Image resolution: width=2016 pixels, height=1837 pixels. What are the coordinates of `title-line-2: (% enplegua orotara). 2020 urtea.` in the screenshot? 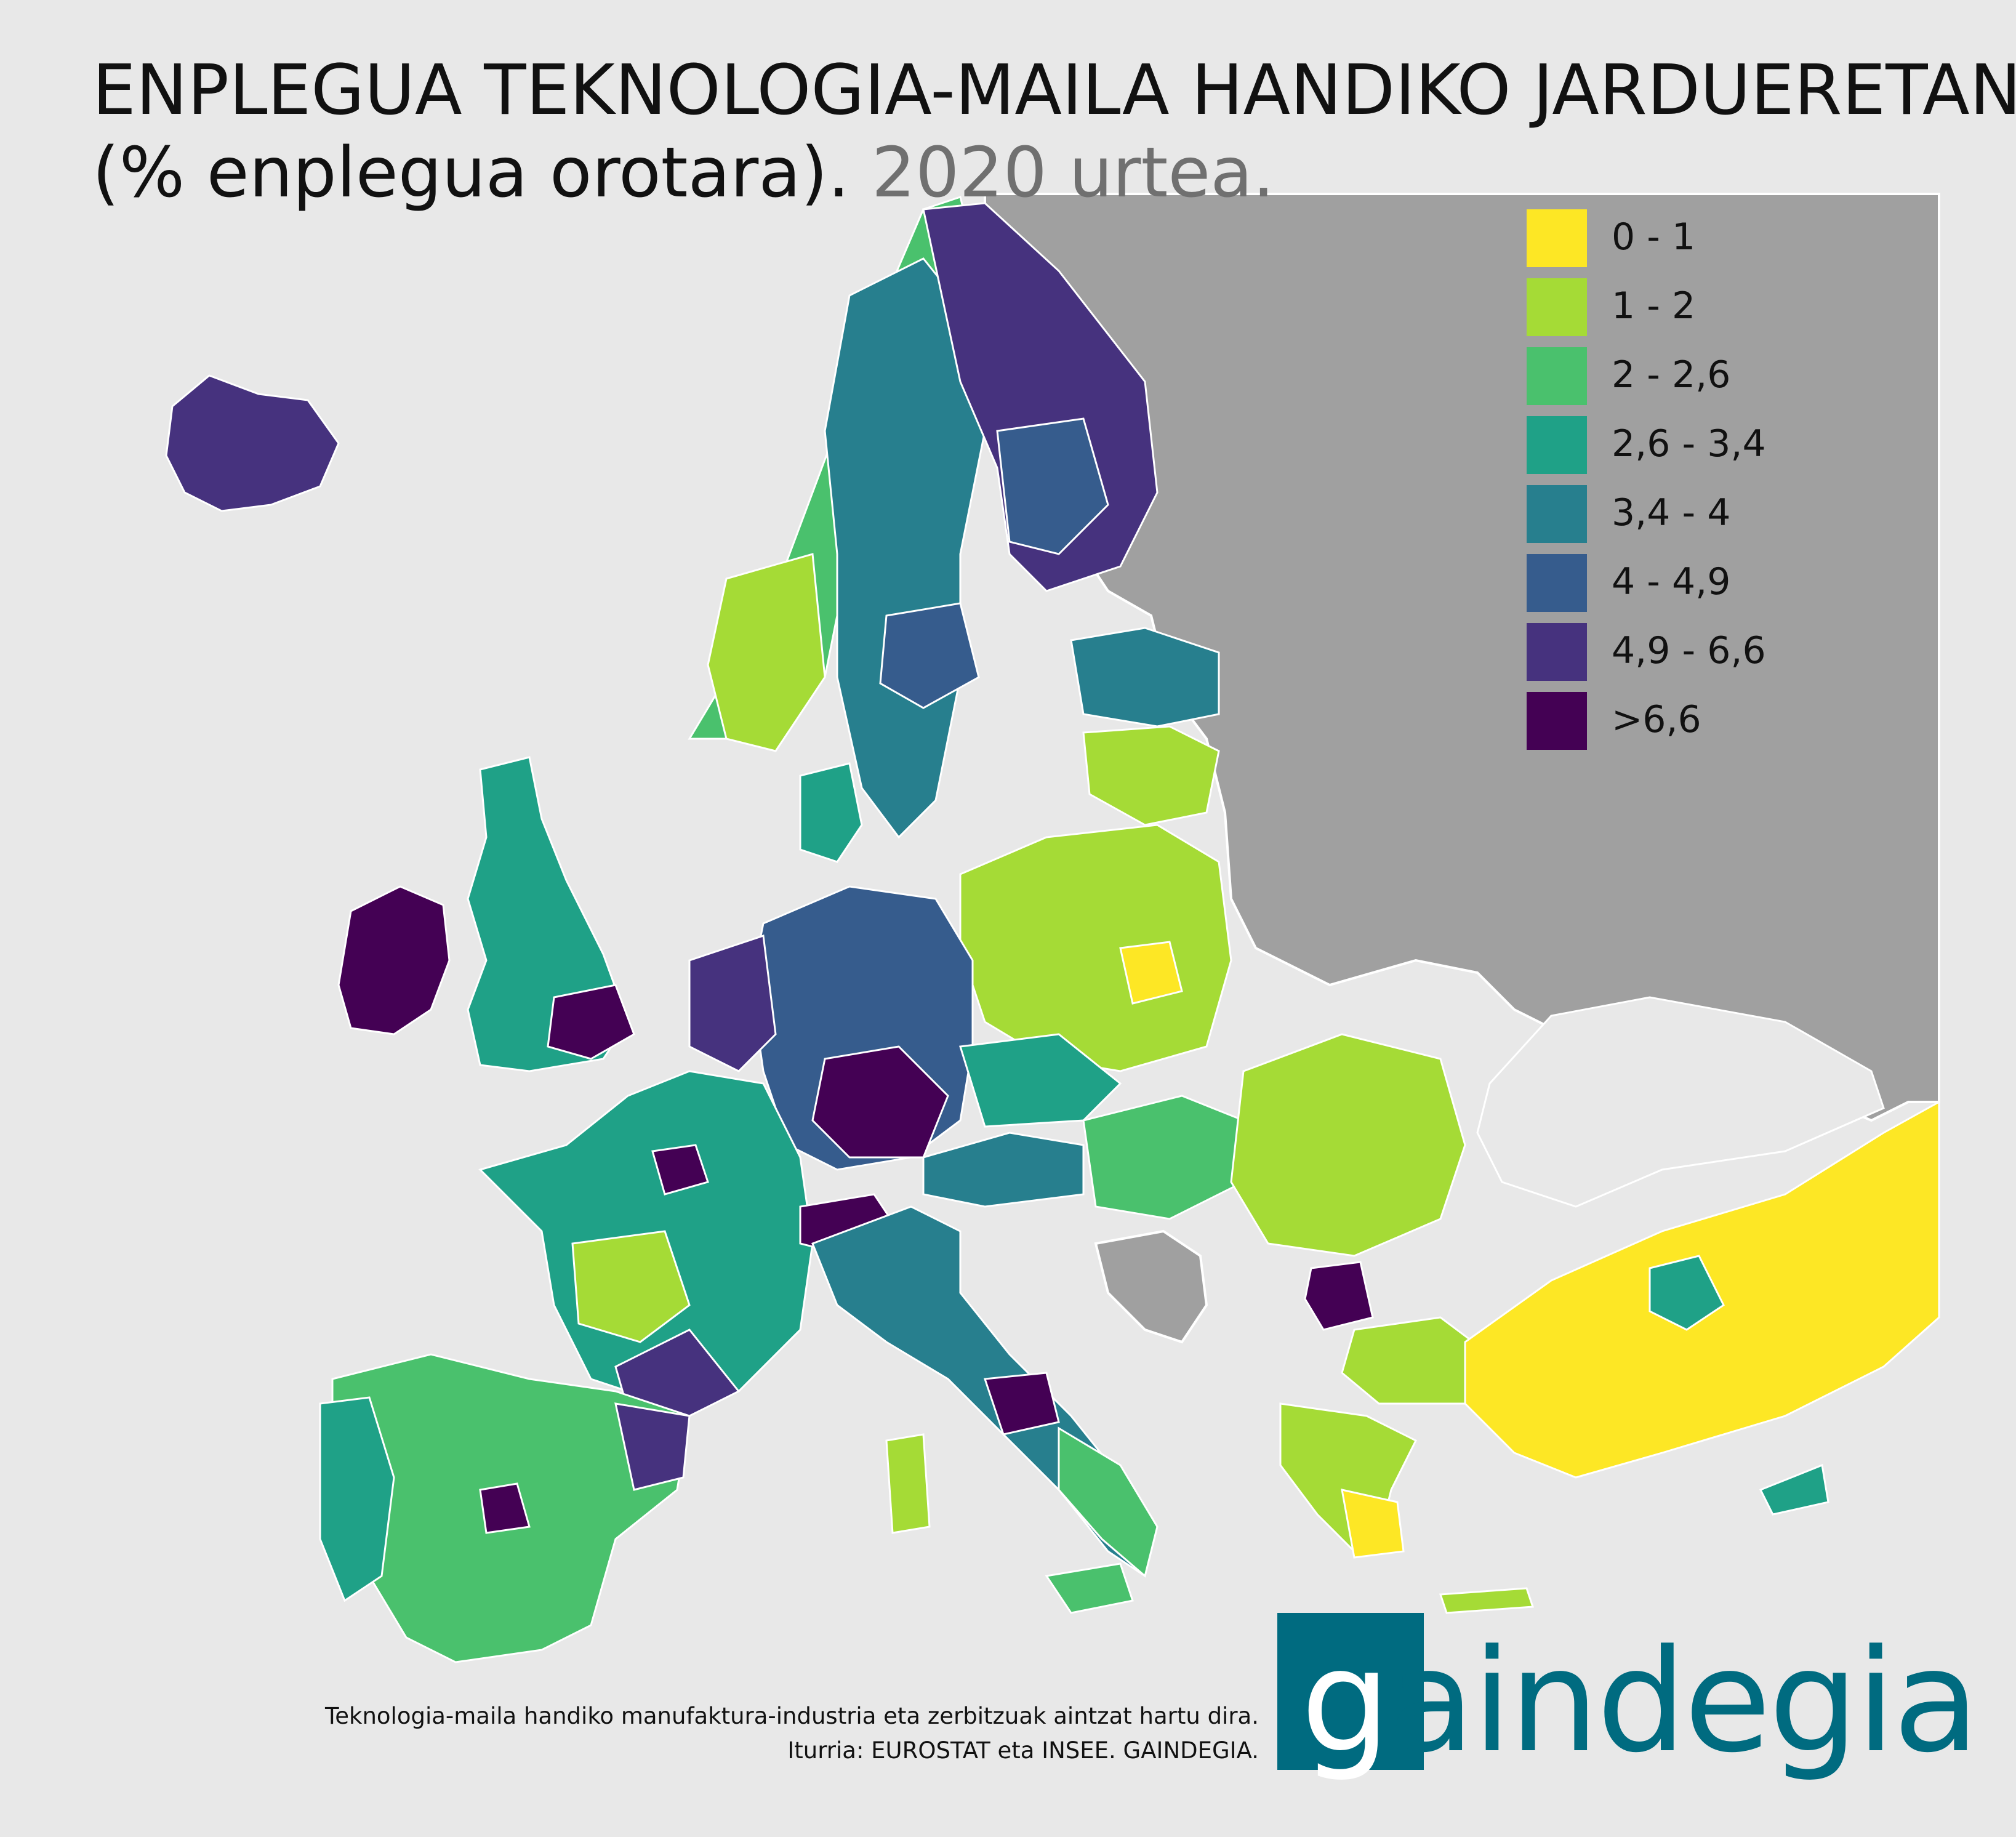 It's located at (1054, 173).